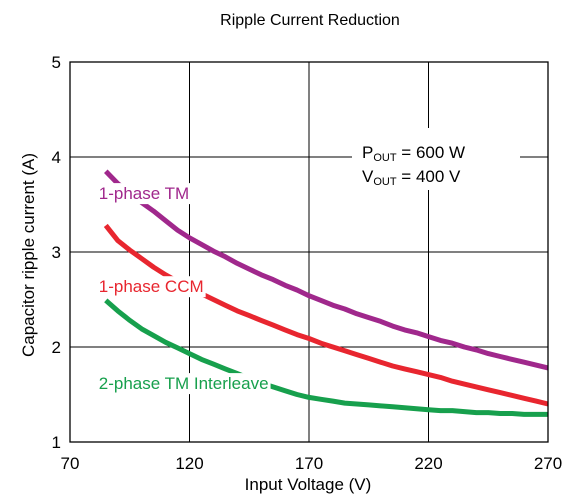 The height and width of the screenshot is (498, 574). Describe the element at coordinates (56, 62) in the screenshot. I see `y-tick-label: 5` at that location.